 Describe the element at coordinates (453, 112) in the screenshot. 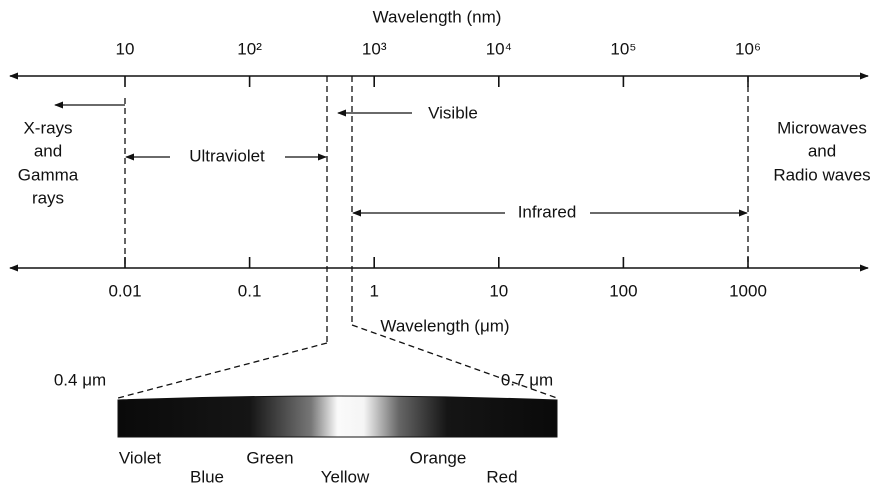

I see `region-label: Visible` at that location.